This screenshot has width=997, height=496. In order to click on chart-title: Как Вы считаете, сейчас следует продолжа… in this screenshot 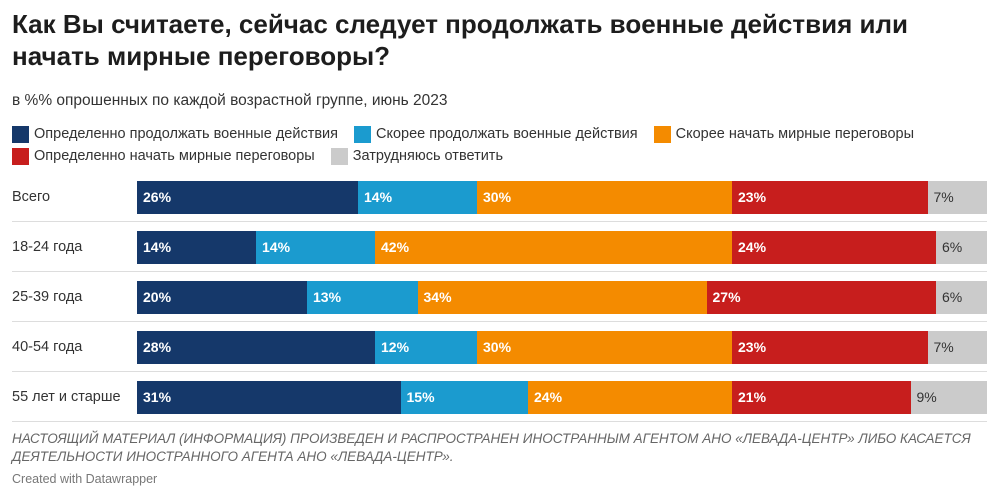, I will do `click(460, 40)`.